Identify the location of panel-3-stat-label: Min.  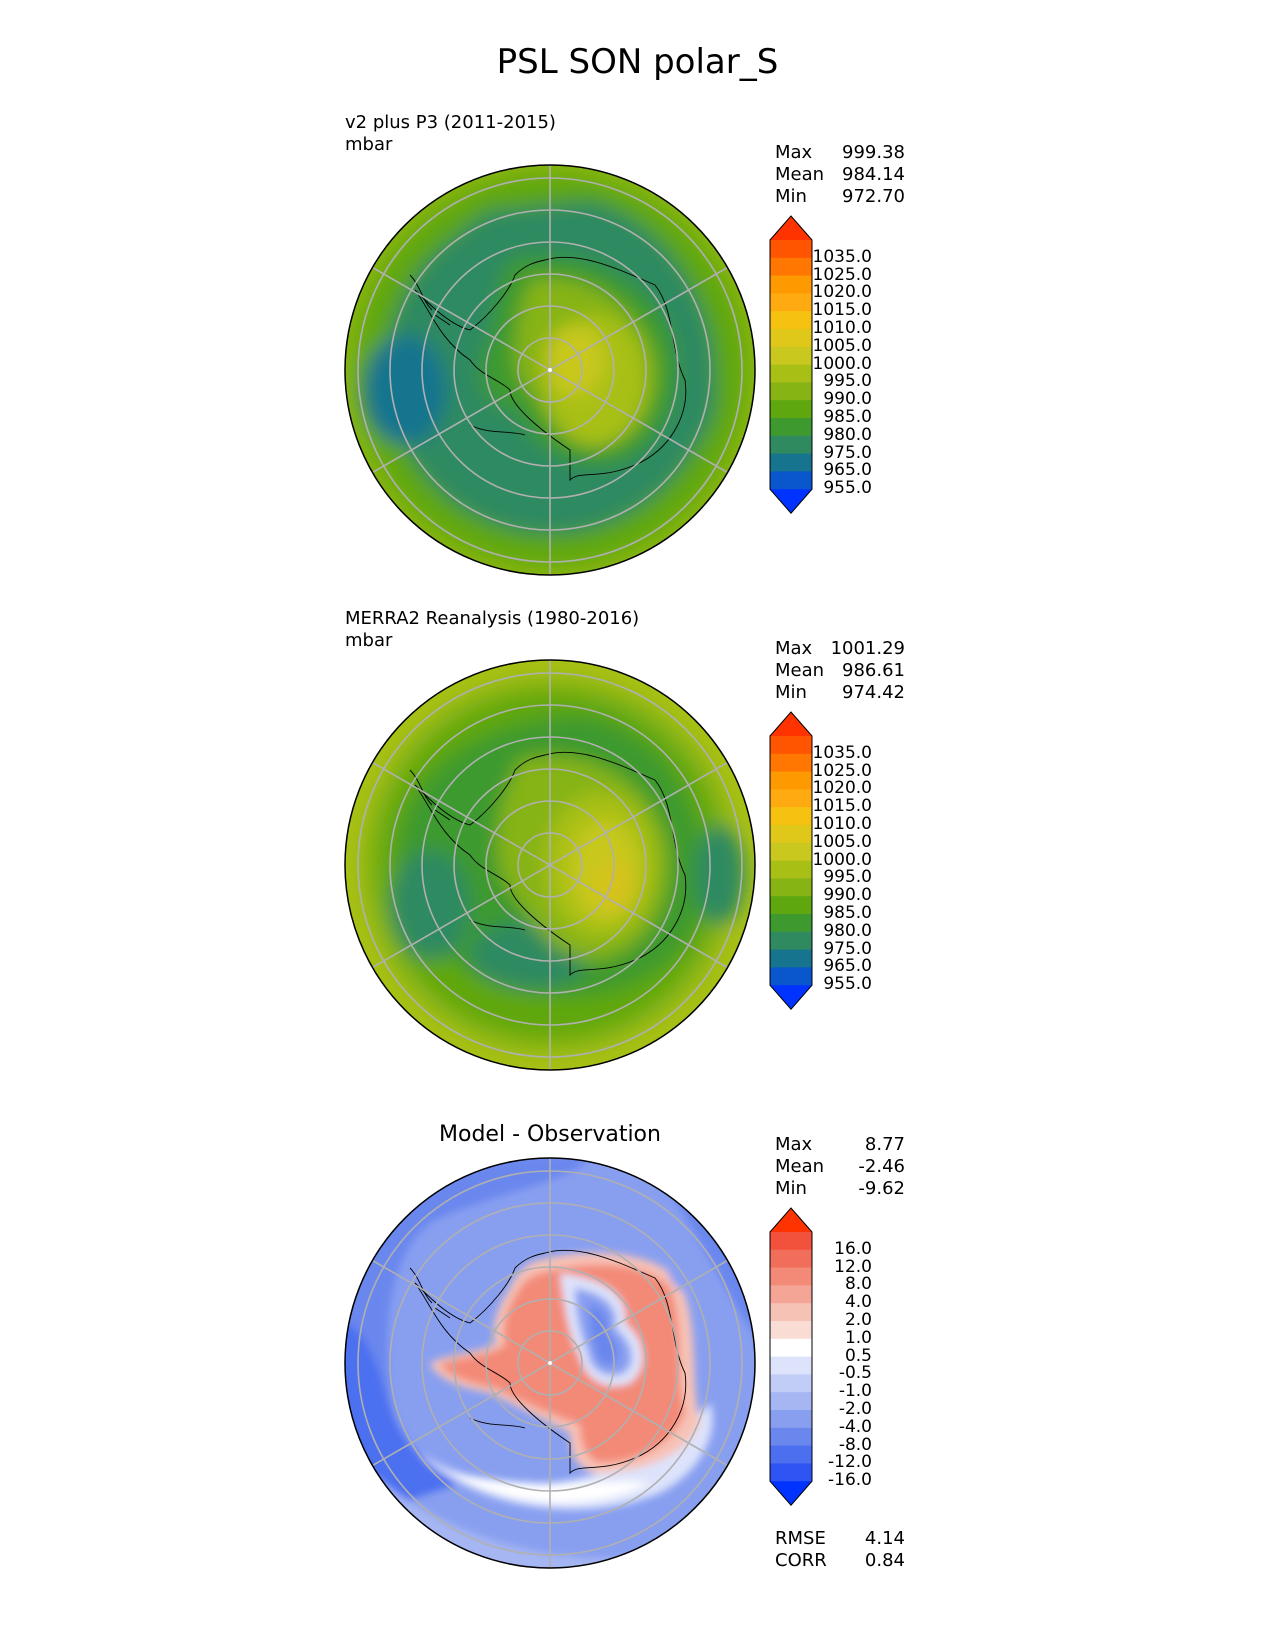
(791, 1188).